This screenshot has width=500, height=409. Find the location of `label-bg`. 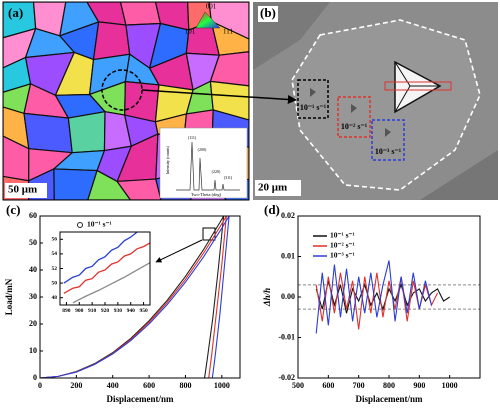

label-bg is located at coordinates (268, 14).